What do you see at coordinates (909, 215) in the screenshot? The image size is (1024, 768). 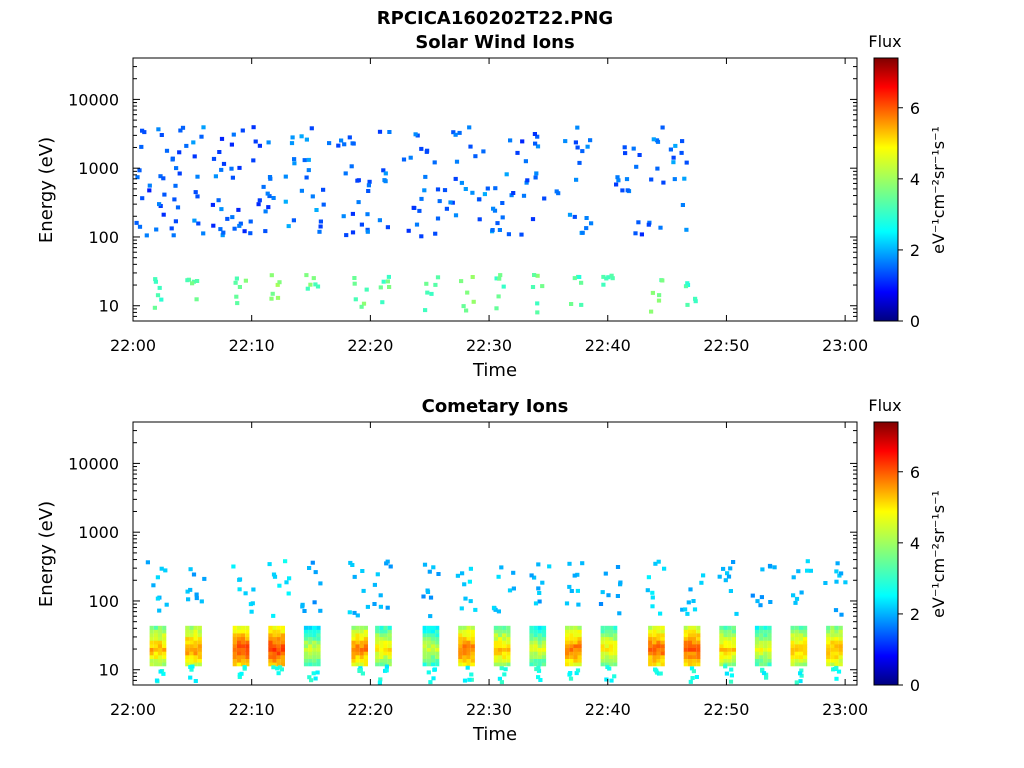 I see `colorbar-ticks: 0 2 4 6` at bounding box center [909, 215].